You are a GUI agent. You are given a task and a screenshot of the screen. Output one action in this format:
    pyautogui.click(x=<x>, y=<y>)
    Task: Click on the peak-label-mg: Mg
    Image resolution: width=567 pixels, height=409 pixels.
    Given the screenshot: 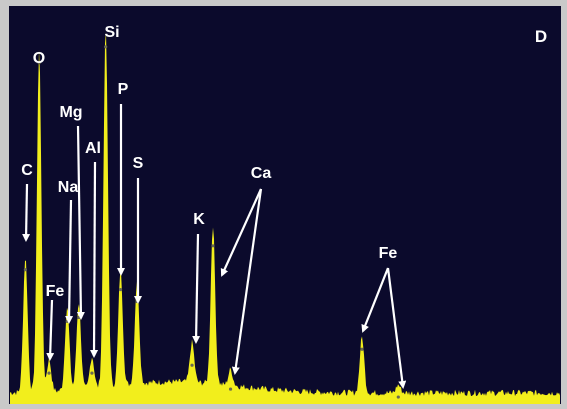 What is the action you would take?
    pyautogui.click(x=70, y=112)
    